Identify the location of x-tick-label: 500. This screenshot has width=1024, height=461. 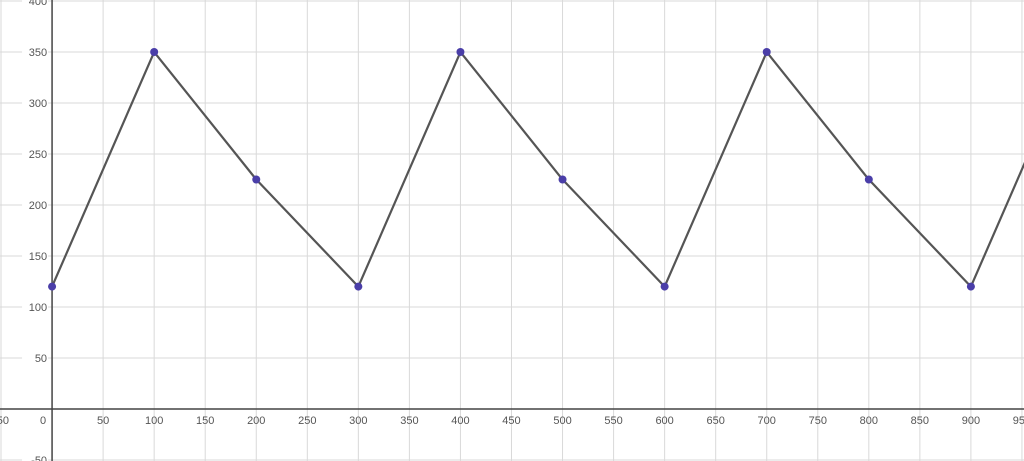
(562, 421).